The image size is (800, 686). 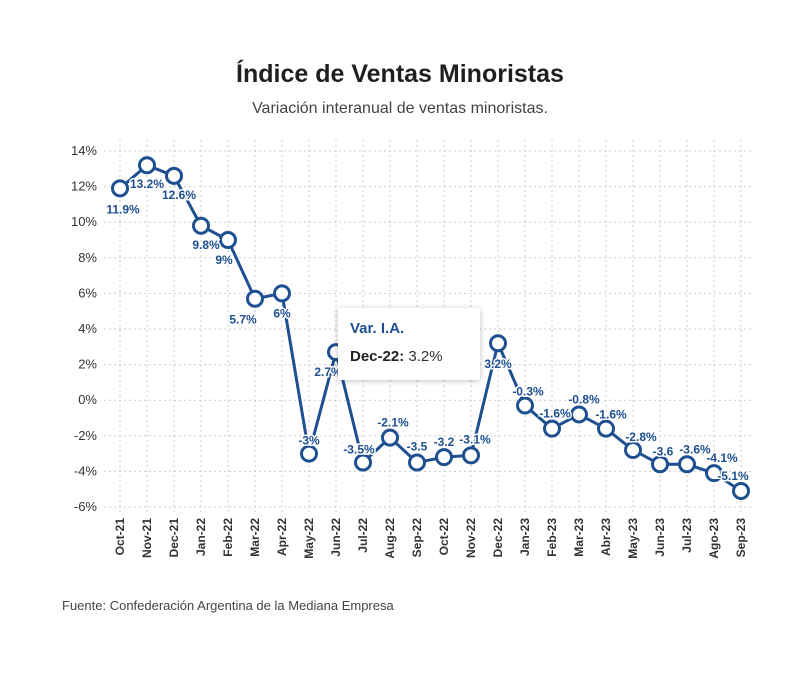 What do you see at coordinates (471, 538) in the screenshot?
I see `x-tick-label: Nov-22` at bounding box center [471, 538].